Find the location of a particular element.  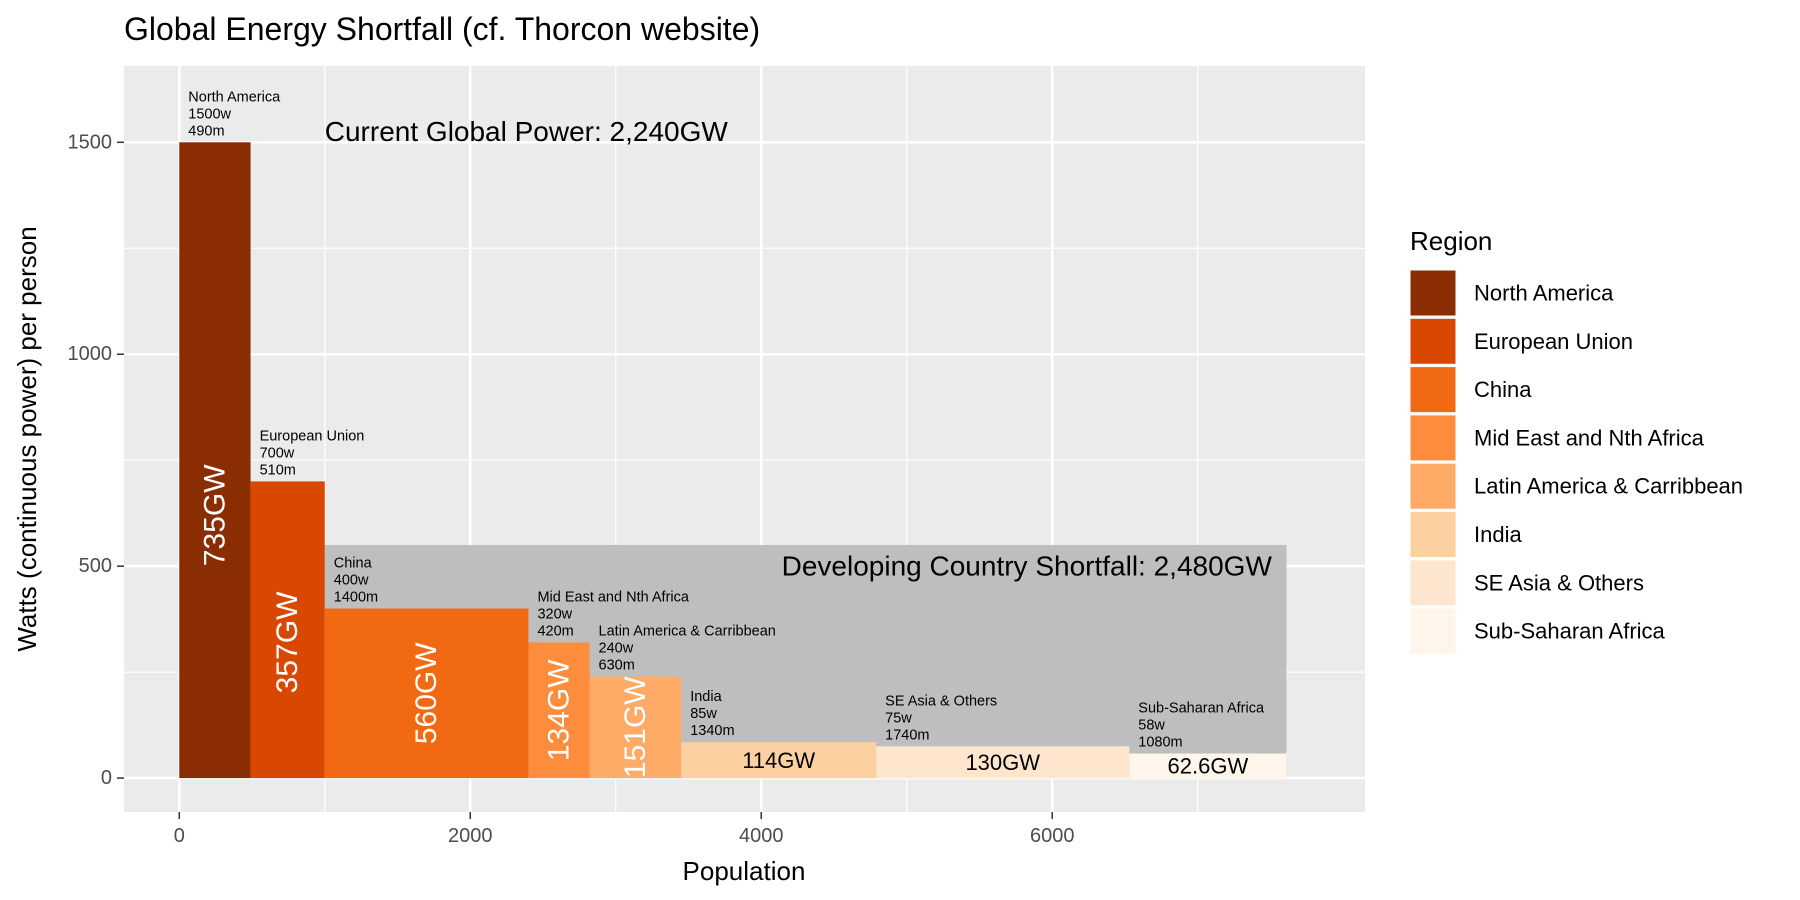

region-label-watts-latin-america-and-carribbean: 240w is located at coordinates (616, 648).